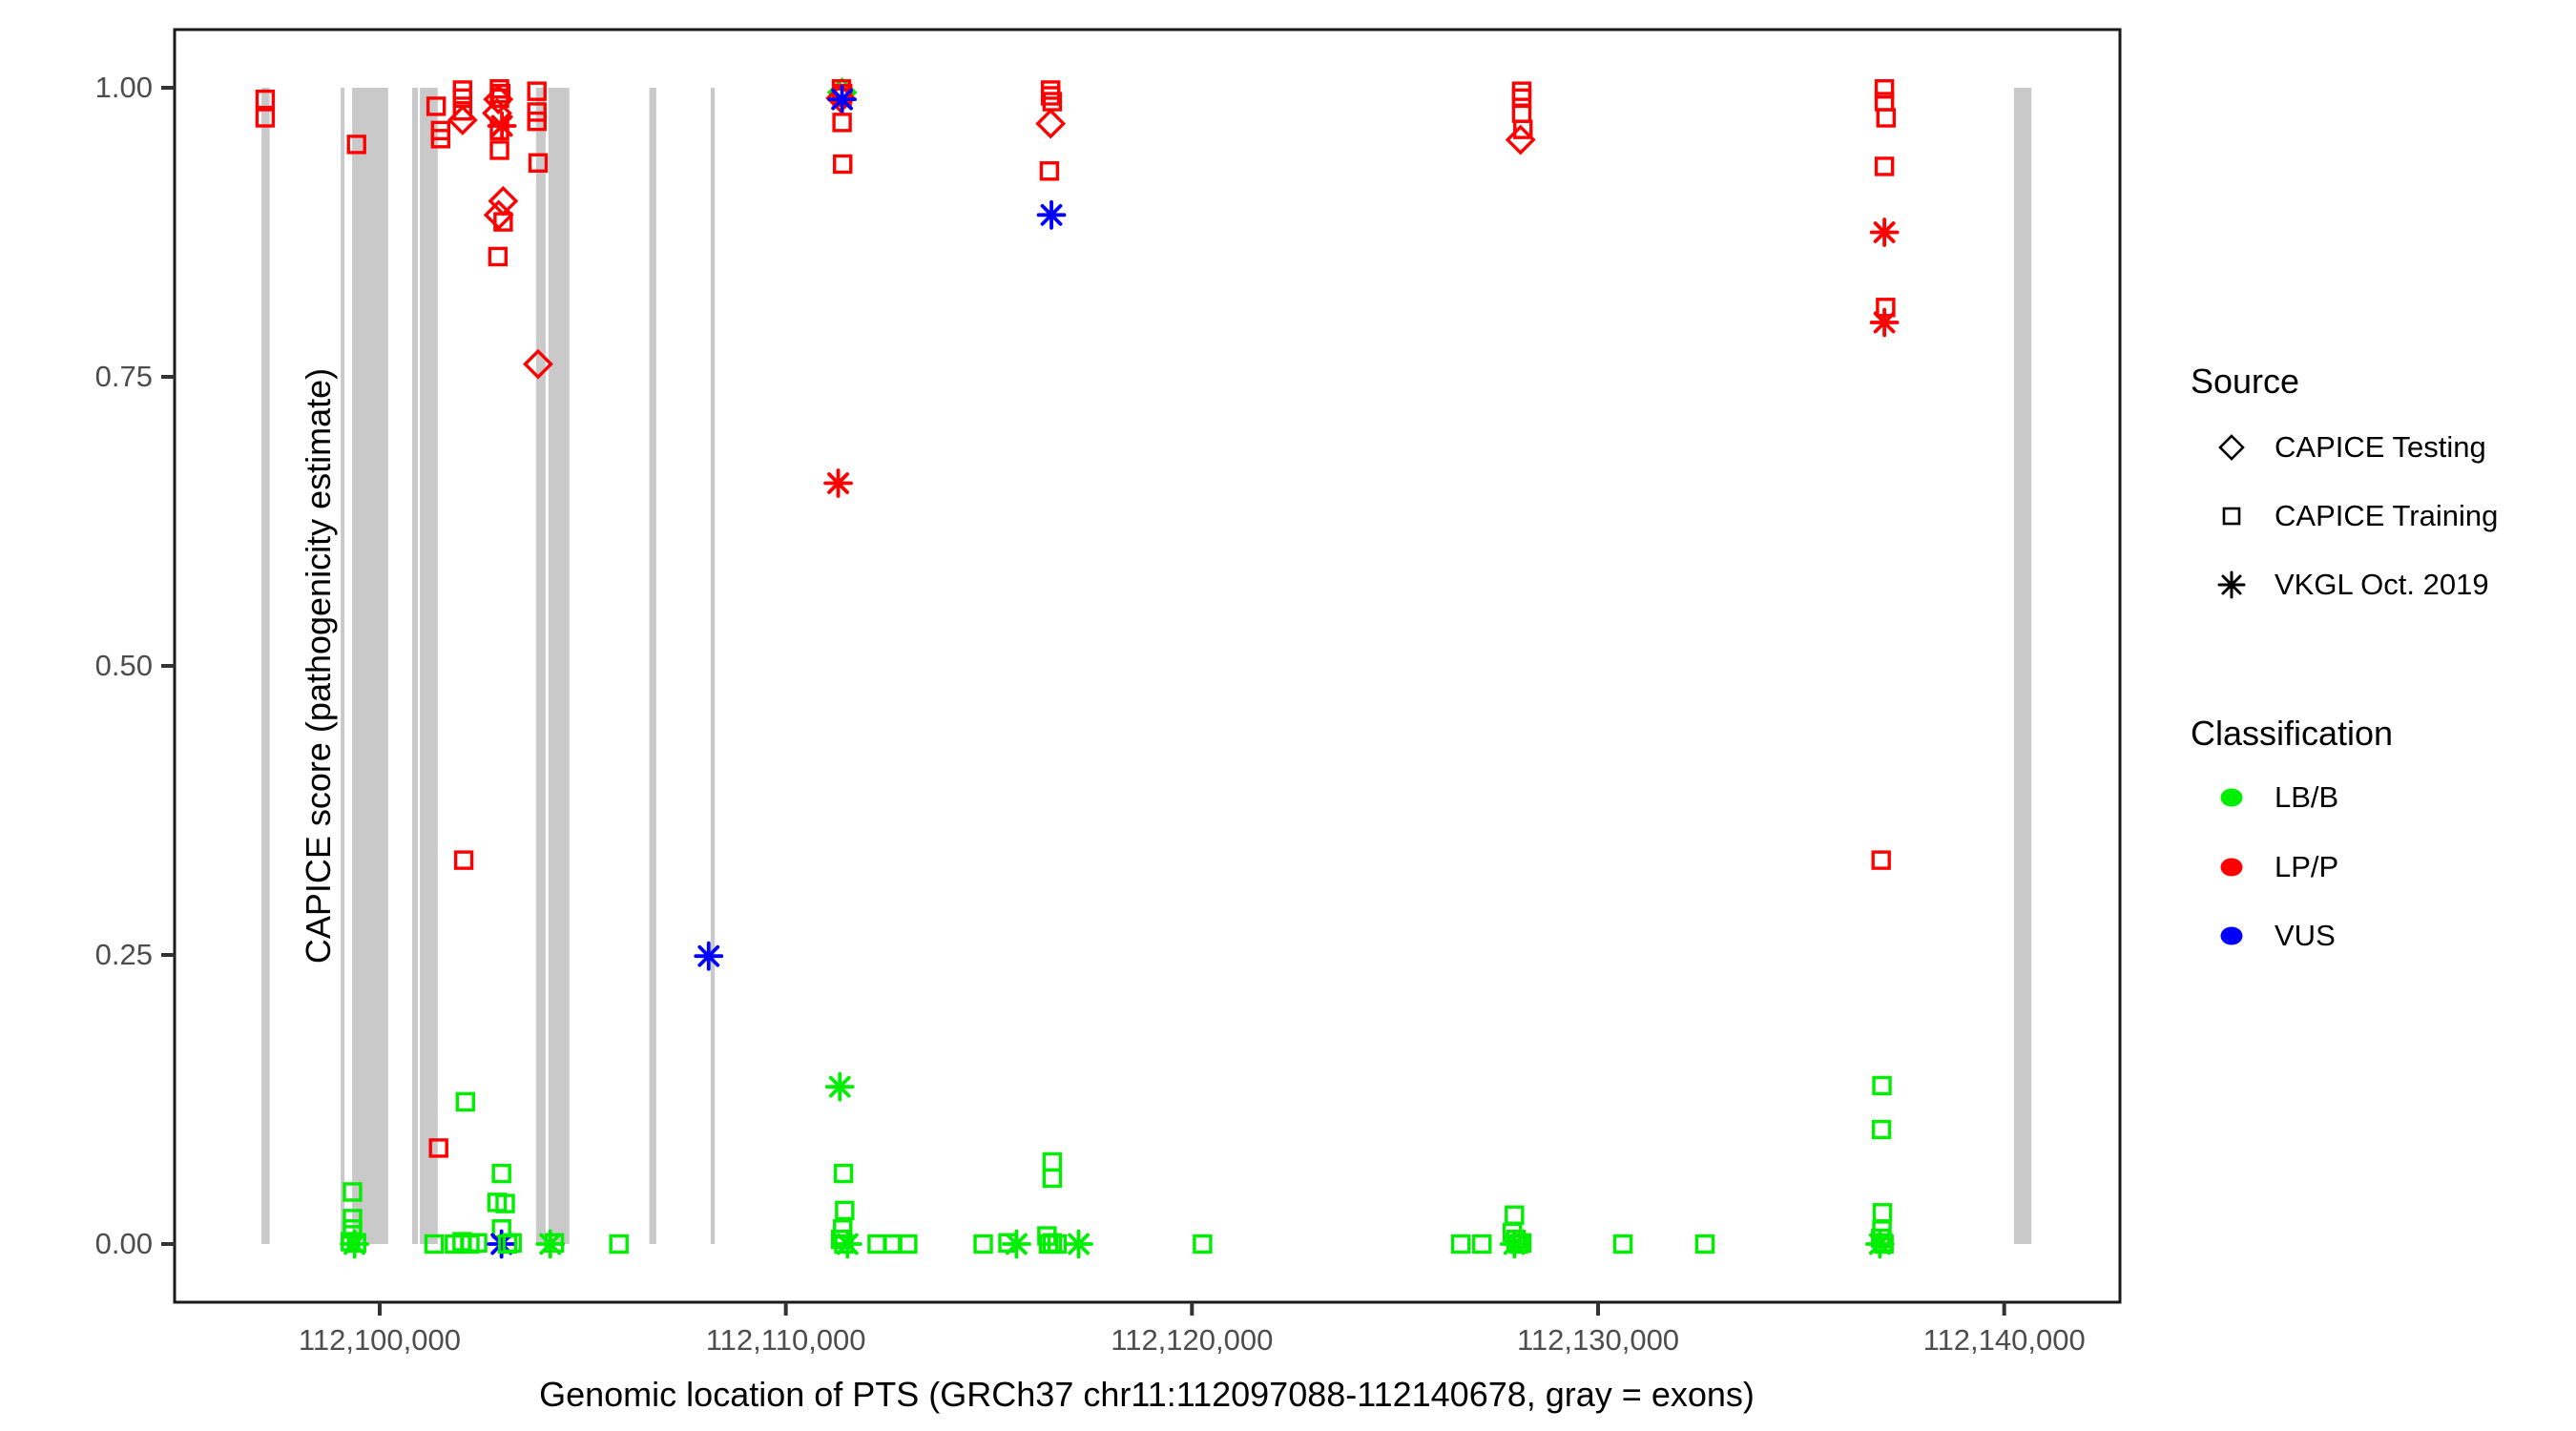 The image size is (2576, 1431). Describe the element at coordinates (2387, 515) in the screenshot. I see `legend-item-label: CAPICE Training` at that location.